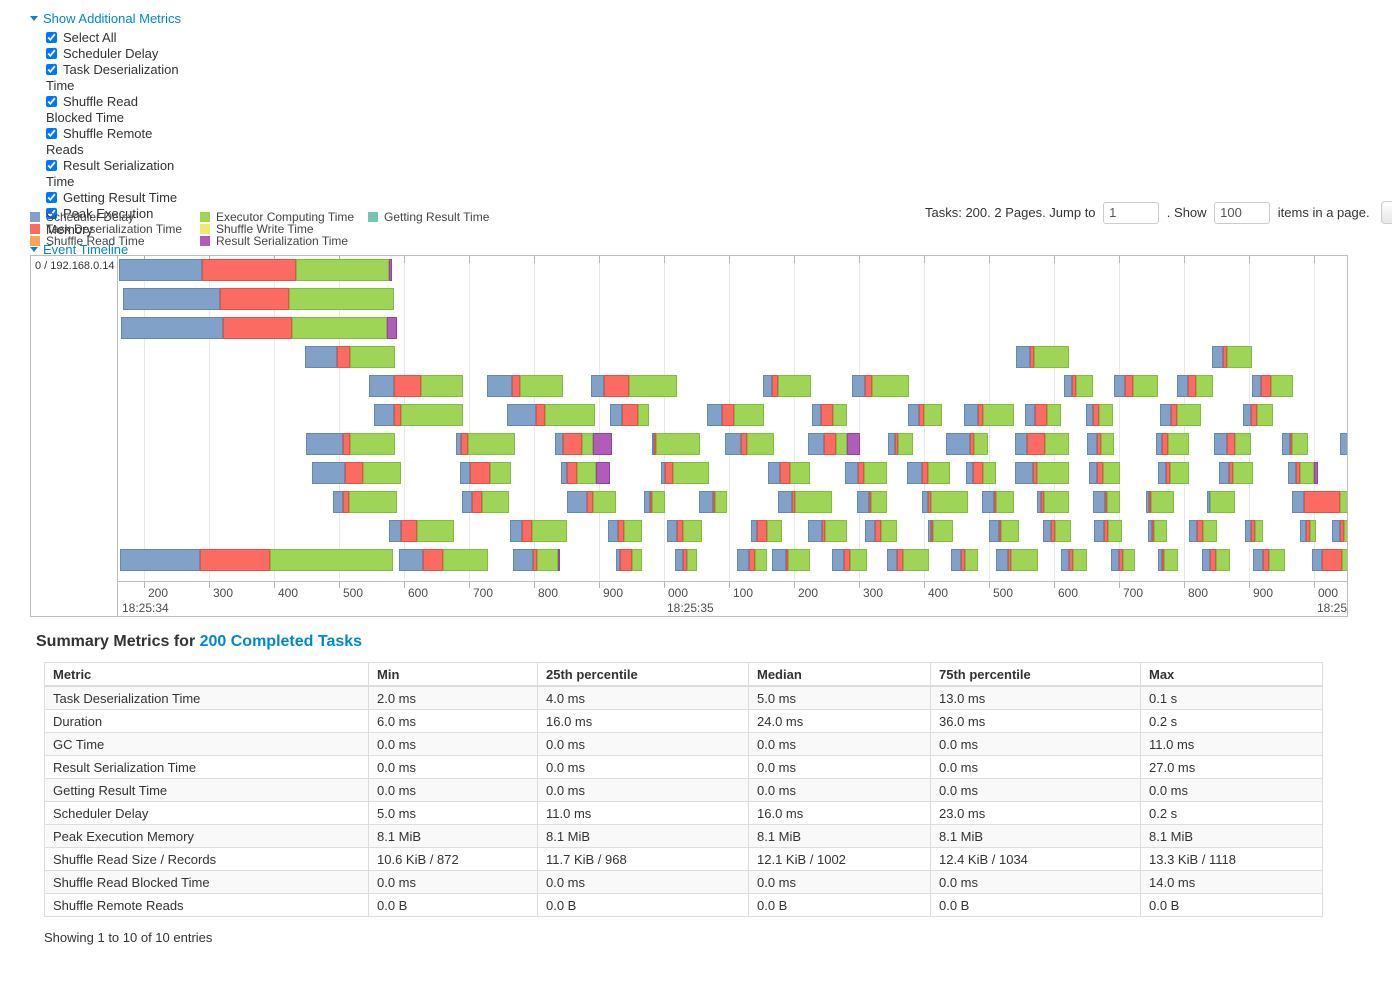 This screenshot has width=1392, height=984. Describe the element at coordinates (281, 641) in the screenshot. I see `completed-tasks-link: 200 Completed Tasks` at that location.